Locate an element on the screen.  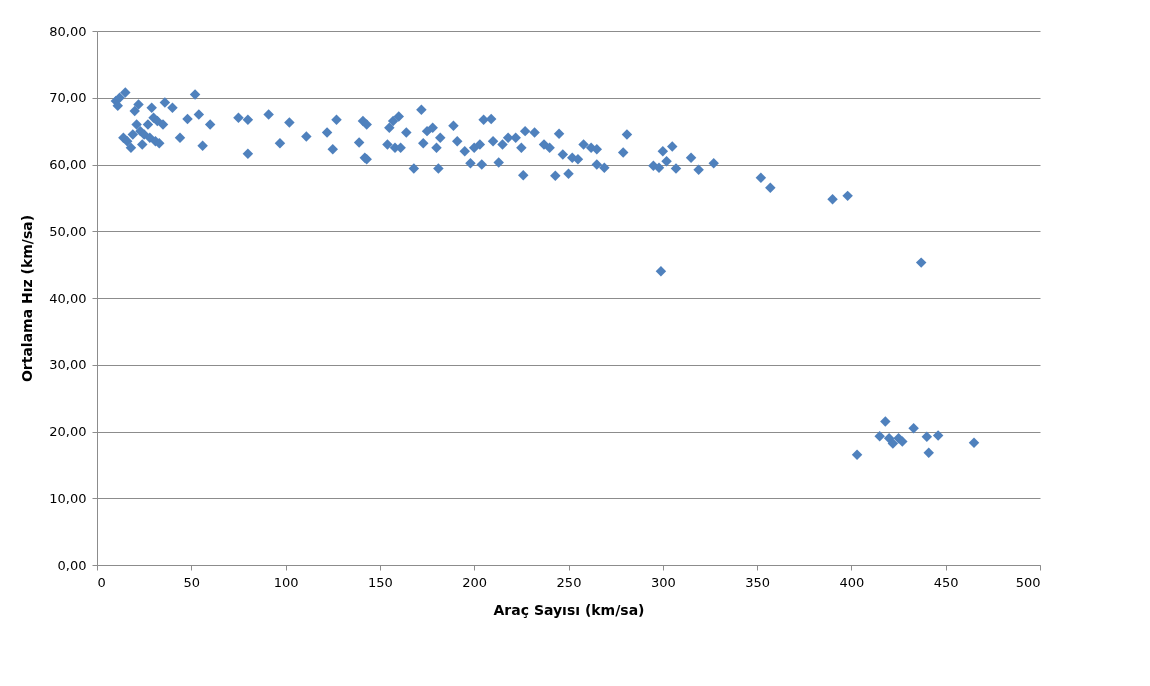
x-tick-label: 300 is located at coordinates (663, 582).